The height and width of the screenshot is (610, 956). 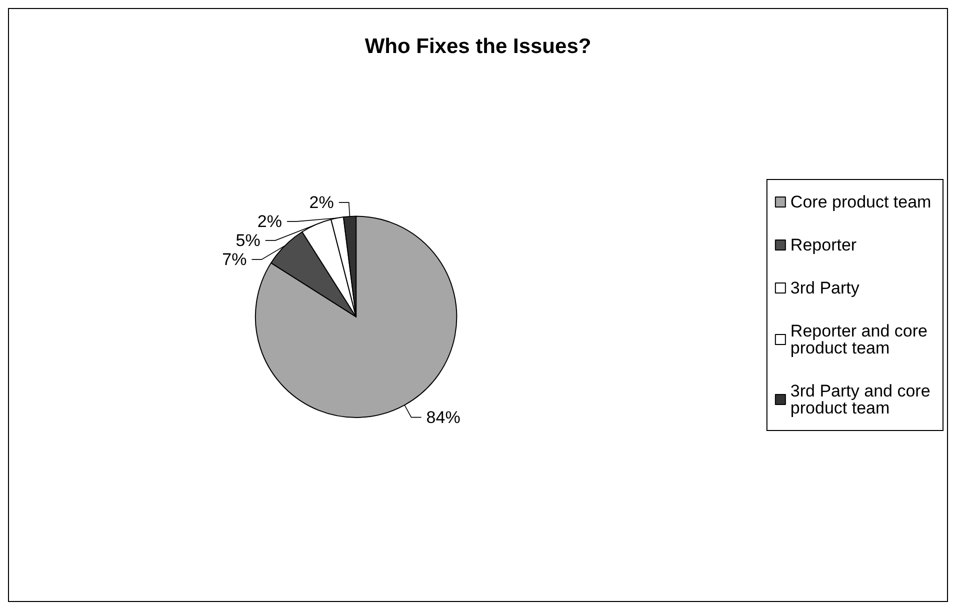 I want to click on legend-label: Core product team, so click(x=861, y=202).